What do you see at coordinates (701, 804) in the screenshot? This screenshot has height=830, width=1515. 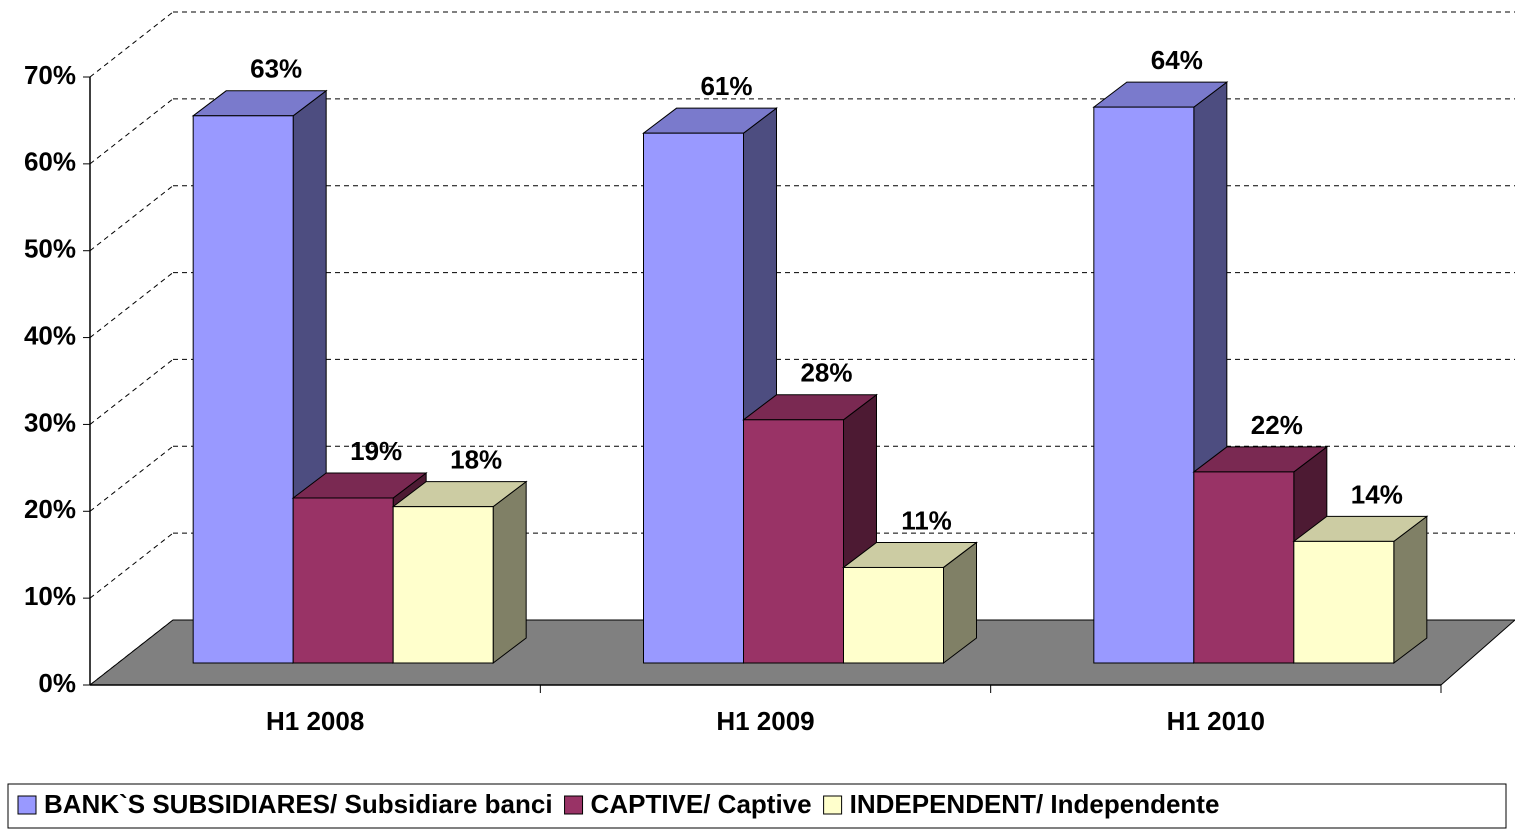 I see `legend-label: CAPTIVE/ Captive` at bounding box center [701, 804].